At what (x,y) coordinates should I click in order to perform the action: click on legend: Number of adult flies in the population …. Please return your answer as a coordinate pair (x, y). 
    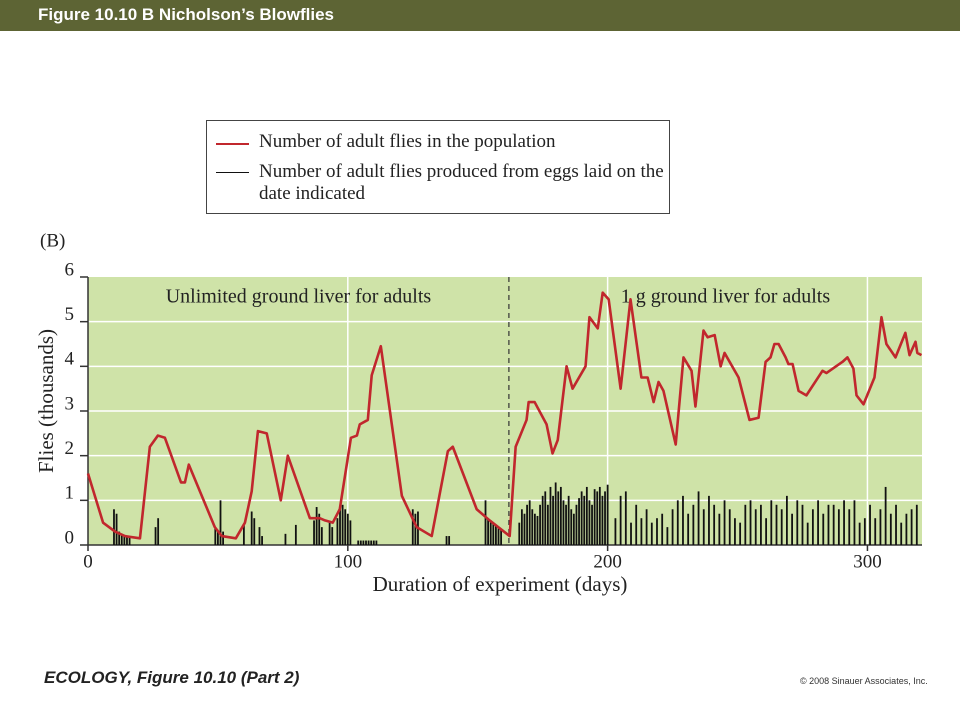
    Looking at the image, I should click on (438, 167).